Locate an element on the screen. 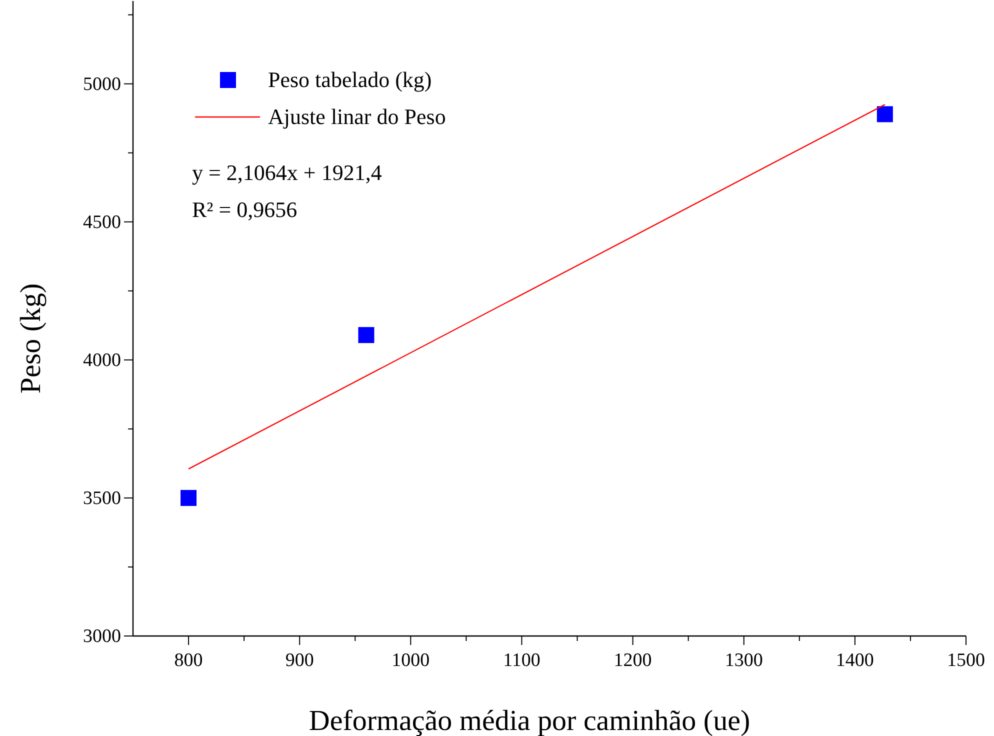 The width and height of the screenshot is (994, 736). x-tick-label: 1400 is located at coordinates (855, 660).